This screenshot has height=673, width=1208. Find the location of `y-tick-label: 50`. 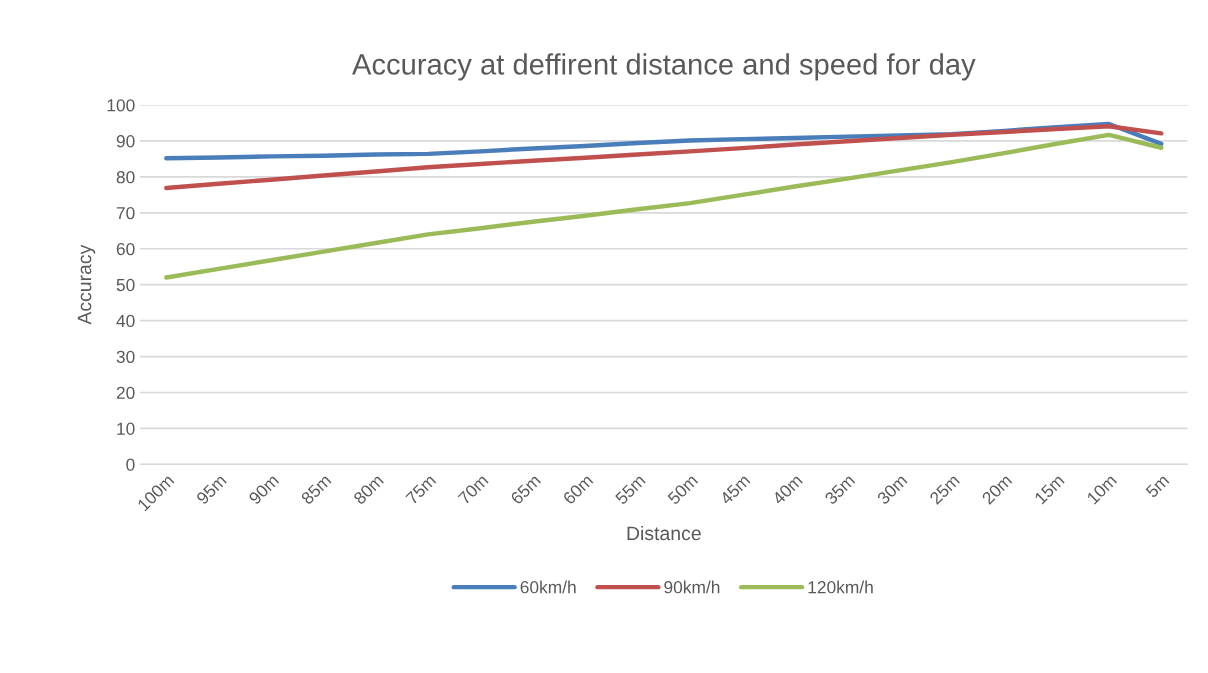

y-tick-label: 50 is located at coordinates (125, 285).